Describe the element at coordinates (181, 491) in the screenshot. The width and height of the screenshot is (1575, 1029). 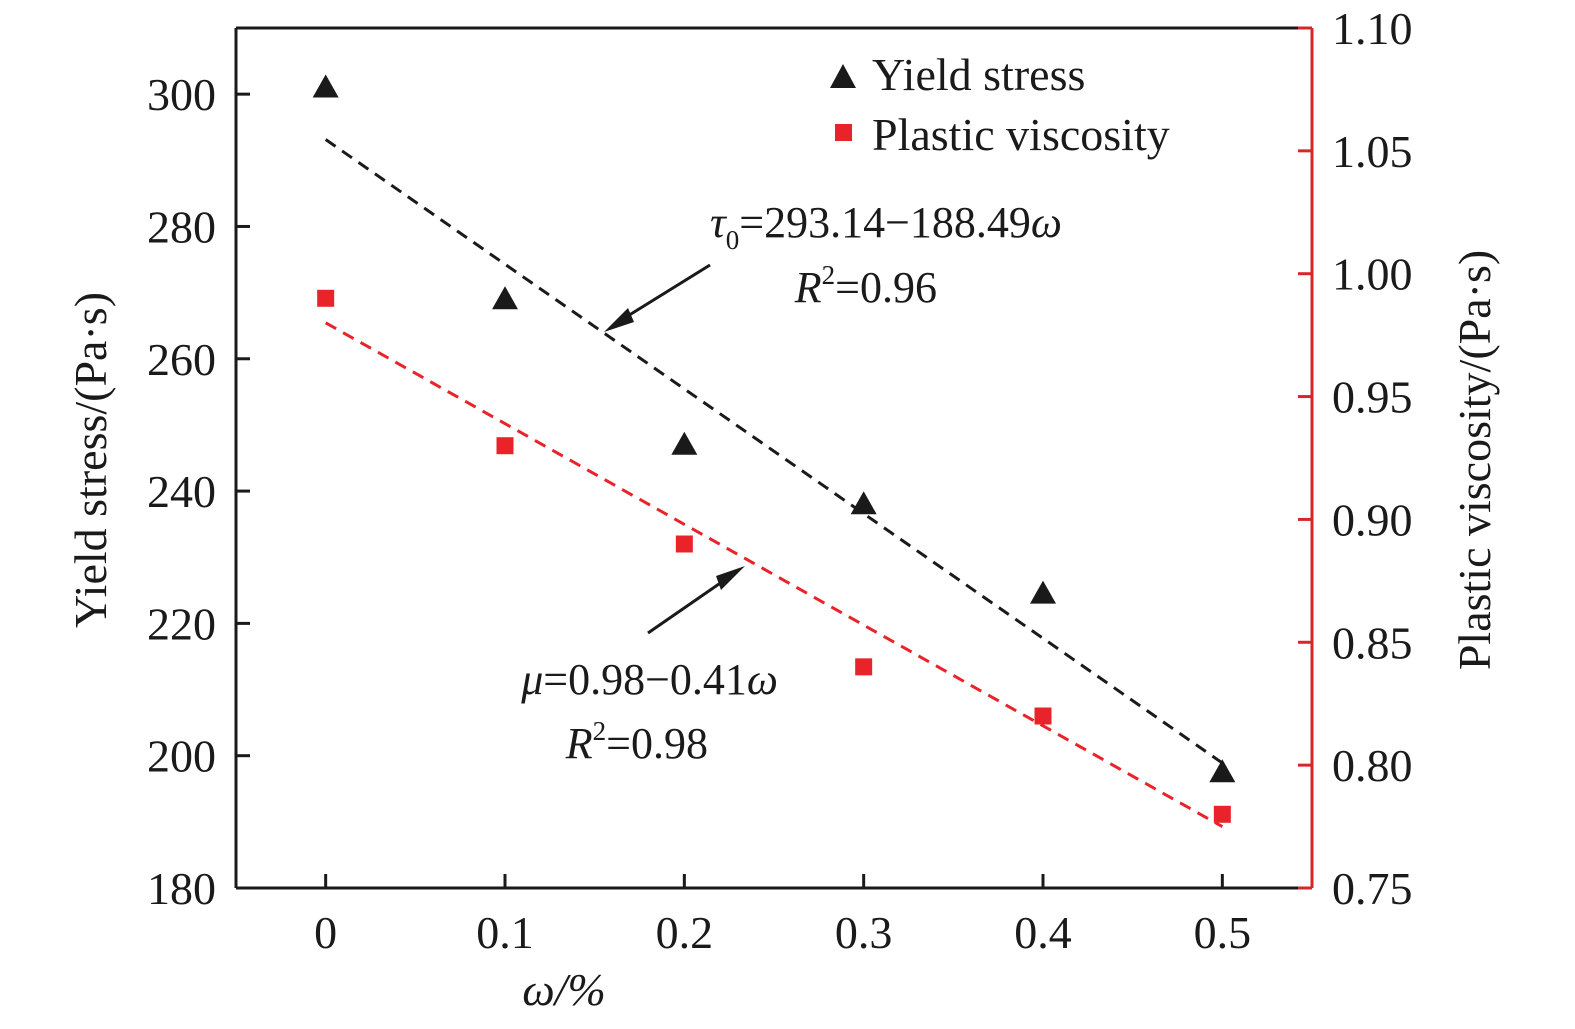
I see `y-left-tick-label: 240` at that location.